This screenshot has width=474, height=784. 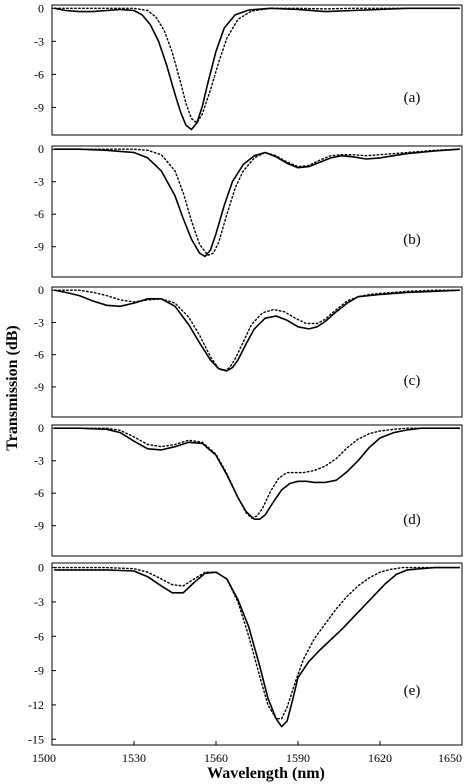 I want to click on panel-label: (c), so click(x=412, y=381).